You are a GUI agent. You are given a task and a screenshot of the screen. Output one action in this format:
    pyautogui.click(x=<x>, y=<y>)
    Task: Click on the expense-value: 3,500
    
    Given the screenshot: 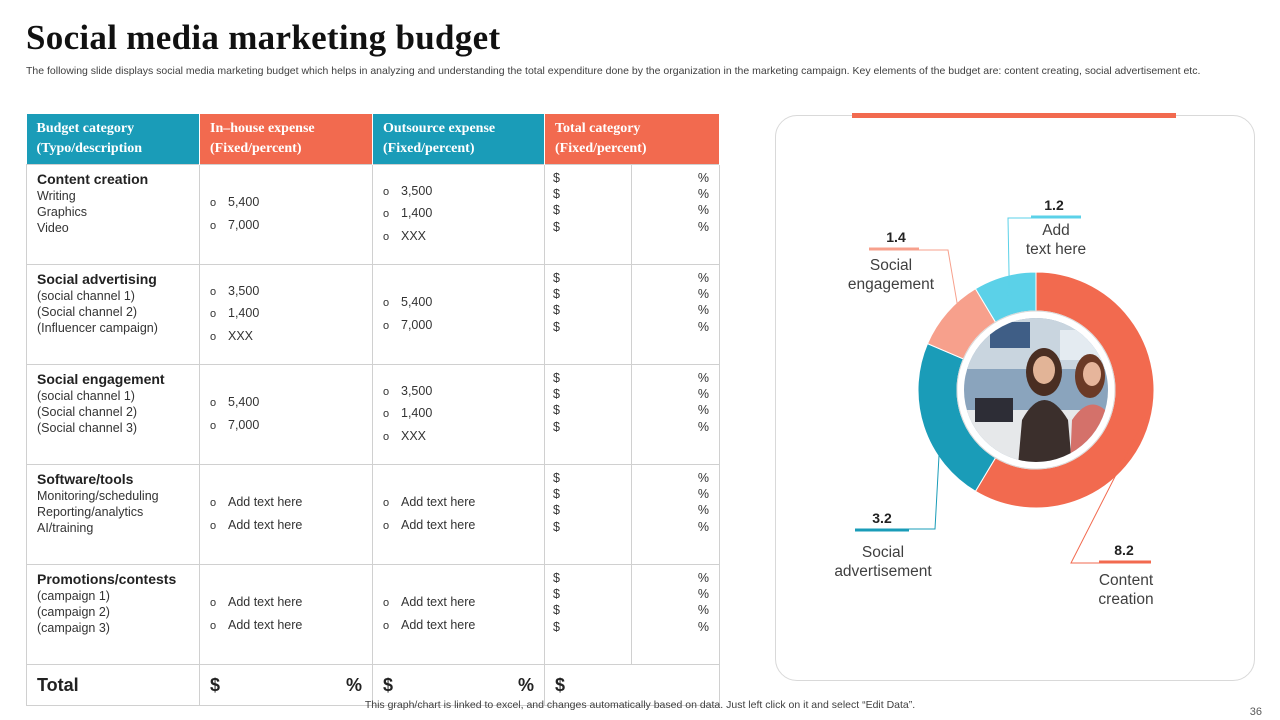 What is the action you would take?
    pyautogui.click(x=463, y=392)
    